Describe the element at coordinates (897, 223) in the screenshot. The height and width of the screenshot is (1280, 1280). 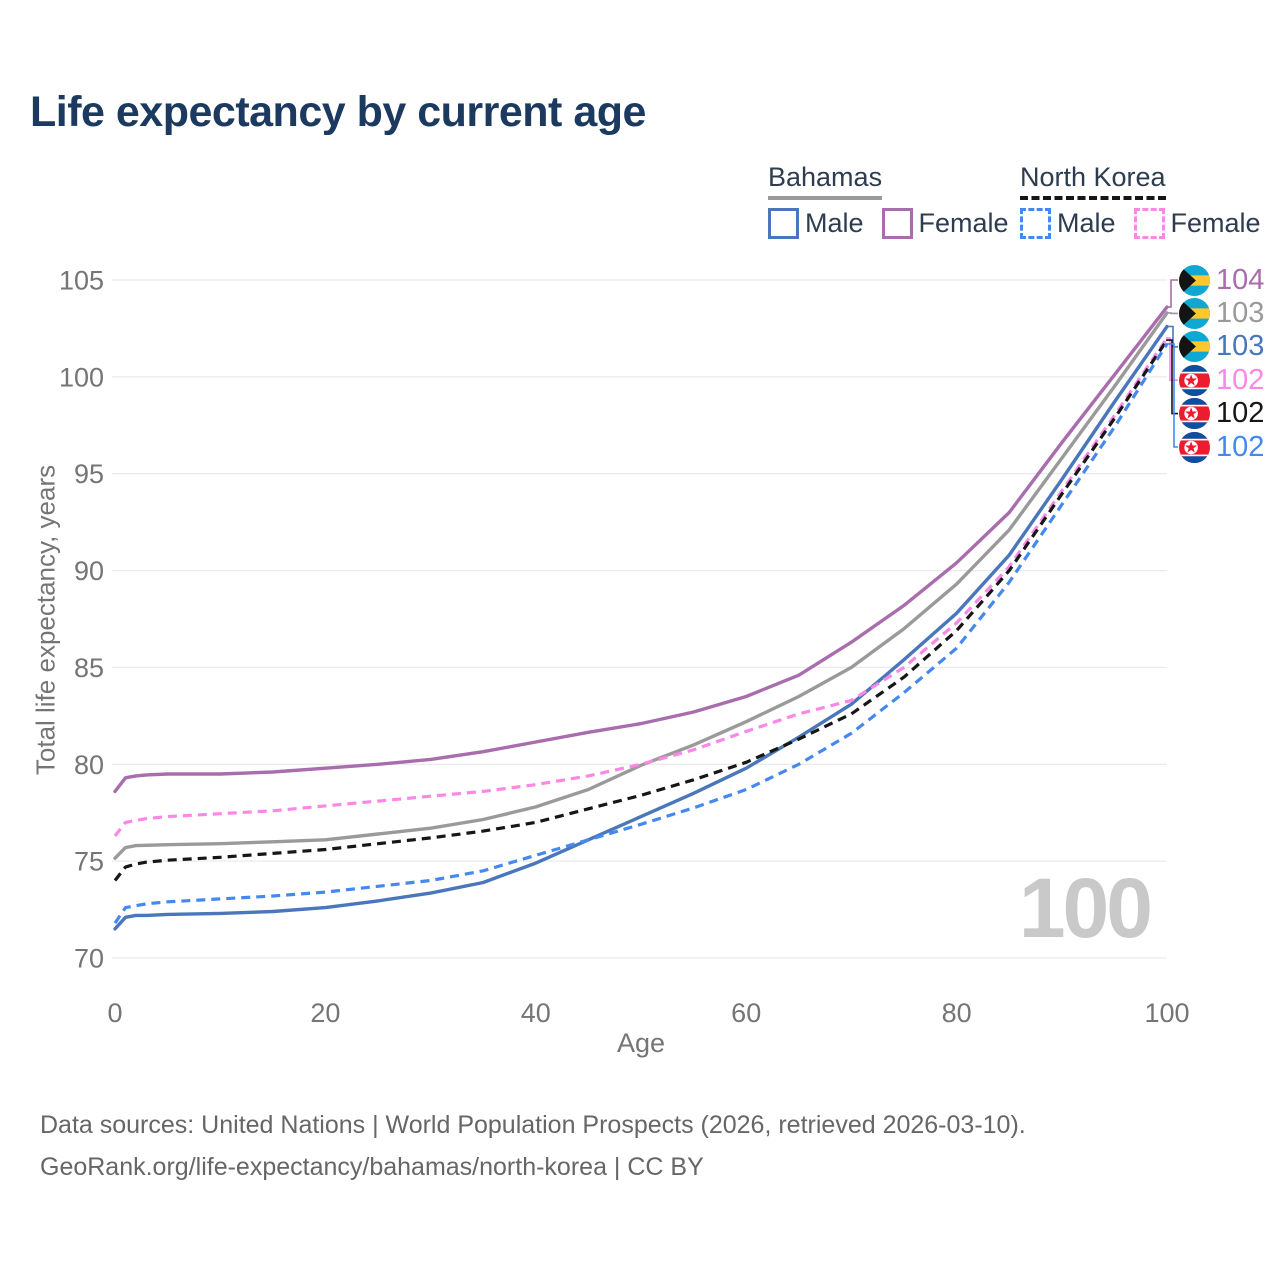
I see `bahamas-female-swatch-icon` at that location.